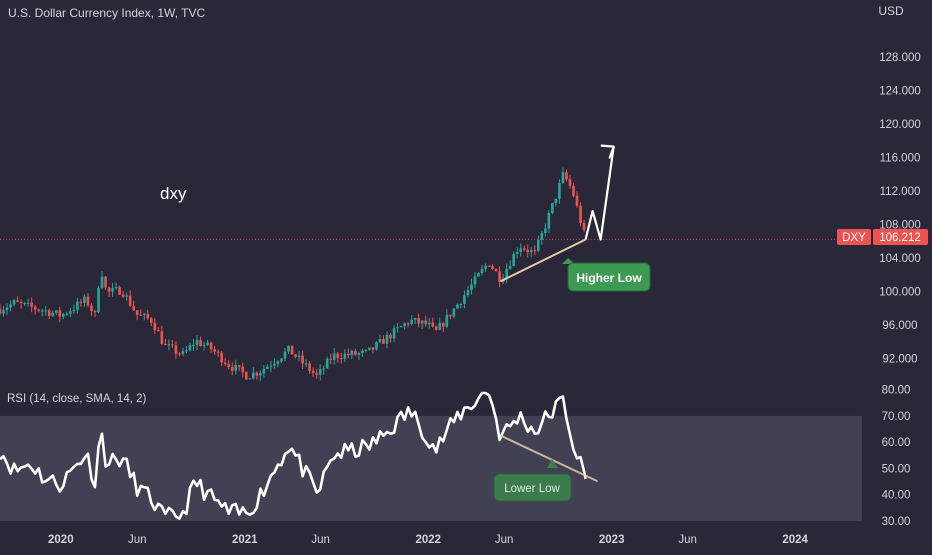 The width and height of the screenshot is (932, 555). I want to click on lower-low-label: Lower Low, so click(532, 489).